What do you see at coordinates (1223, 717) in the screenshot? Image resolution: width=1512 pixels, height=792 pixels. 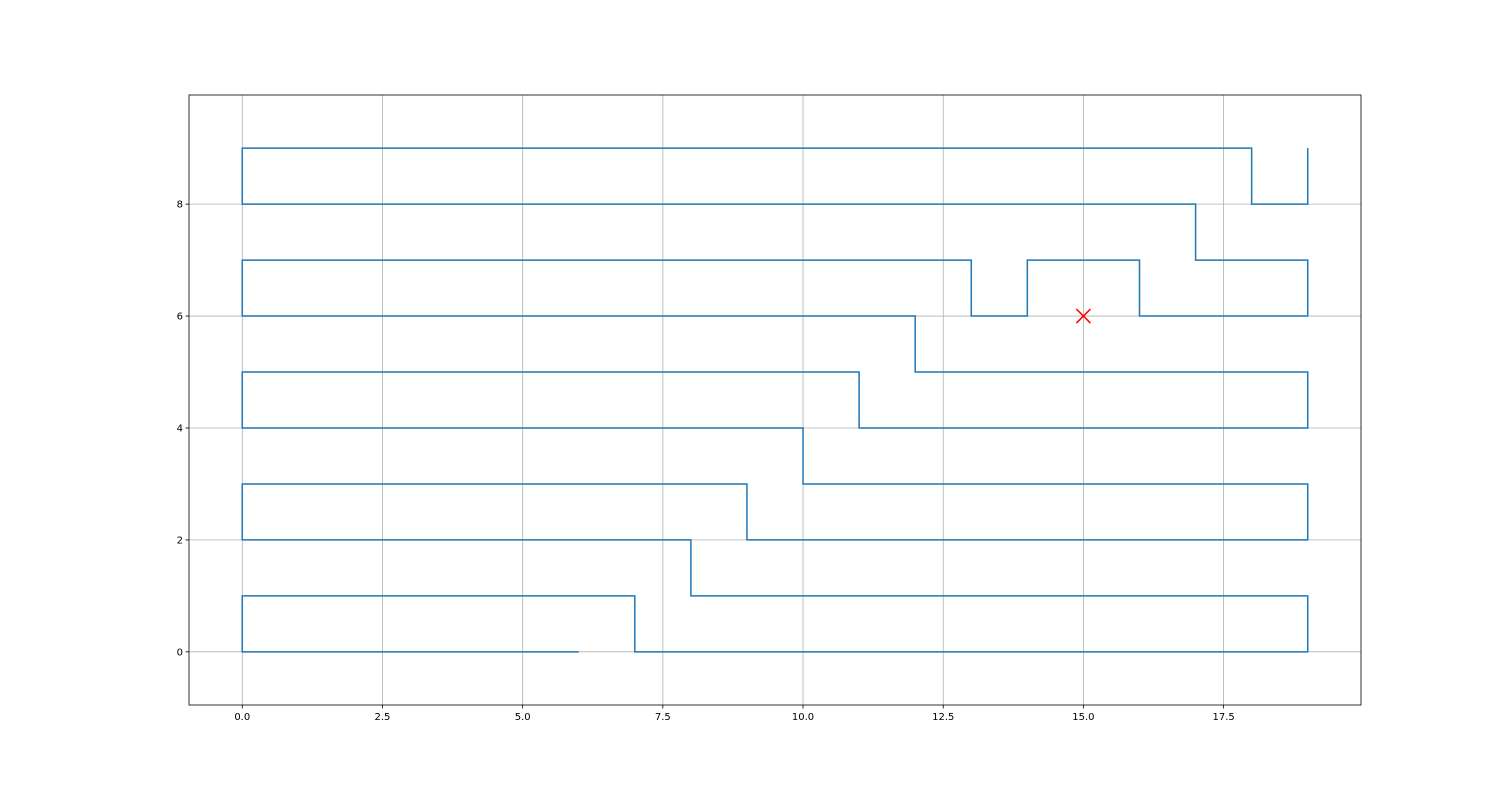 I see `x-tick-label-7: 17.5` at bounding box center [1223, 717].